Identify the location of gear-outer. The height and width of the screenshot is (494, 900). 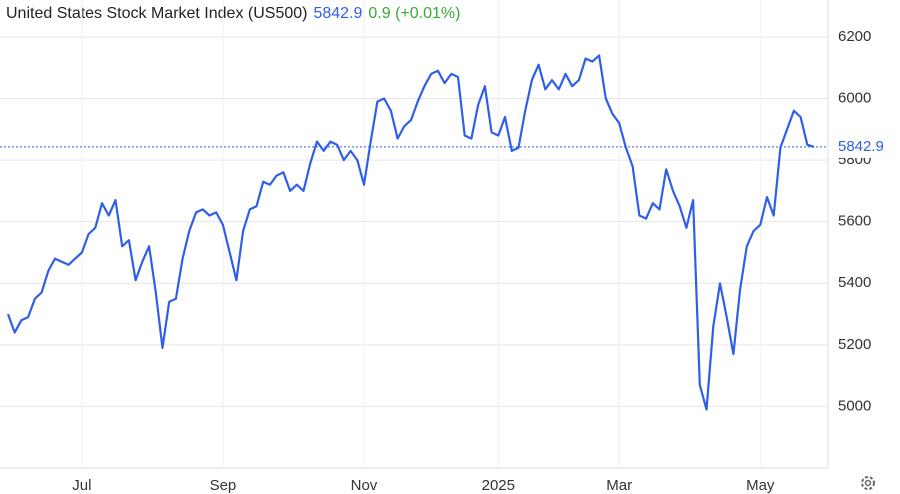
(868, 483).